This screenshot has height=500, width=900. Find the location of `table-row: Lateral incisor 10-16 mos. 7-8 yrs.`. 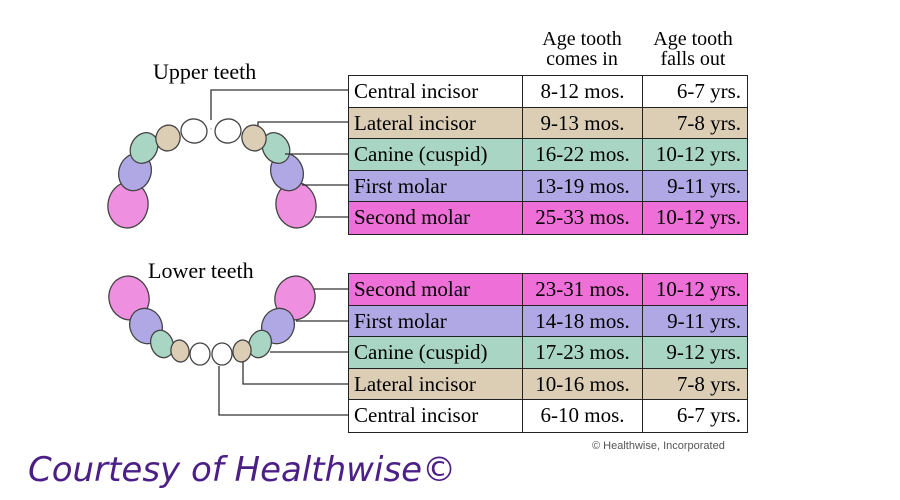

table-row: Lateral incisor 10-16 mos. 7-8 yrs. is located at coordinates (548, 384).